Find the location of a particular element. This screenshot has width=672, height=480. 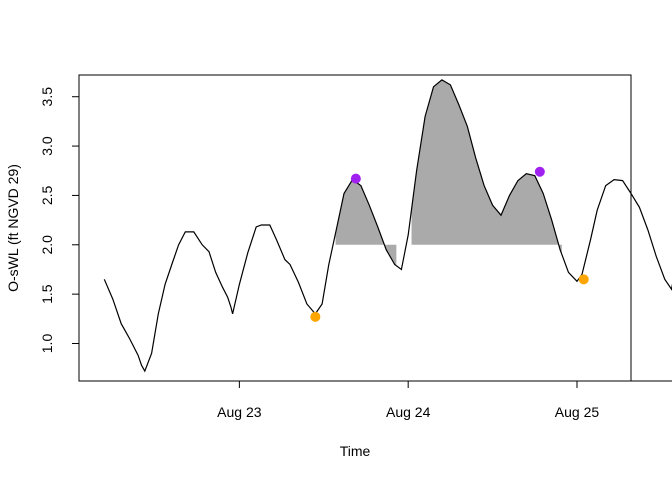

y-tick-label: 3.0 is located at coordinates (47, 146).